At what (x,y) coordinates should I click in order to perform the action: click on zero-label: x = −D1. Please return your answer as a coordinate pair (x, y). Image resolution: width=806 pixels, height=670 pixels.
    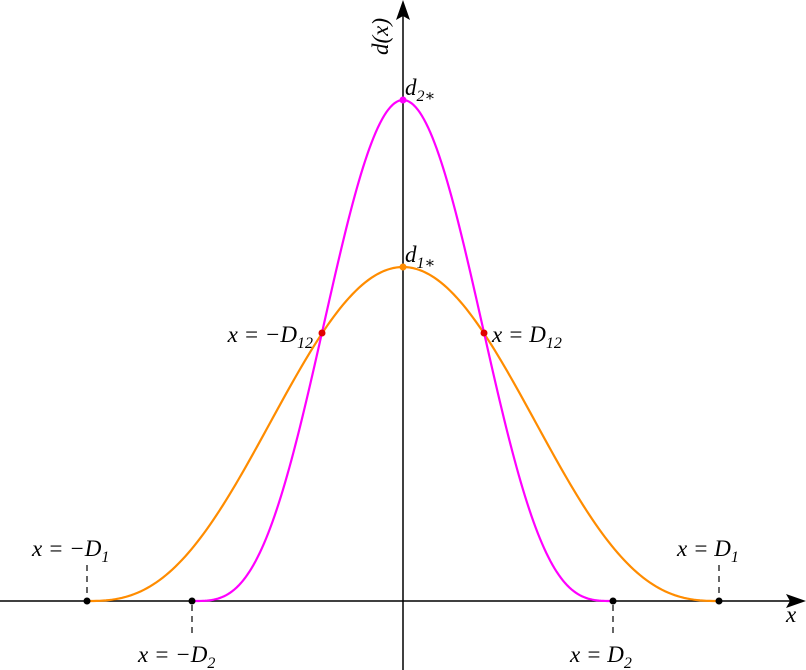
    Looking at the image, I should click on (70, 551).